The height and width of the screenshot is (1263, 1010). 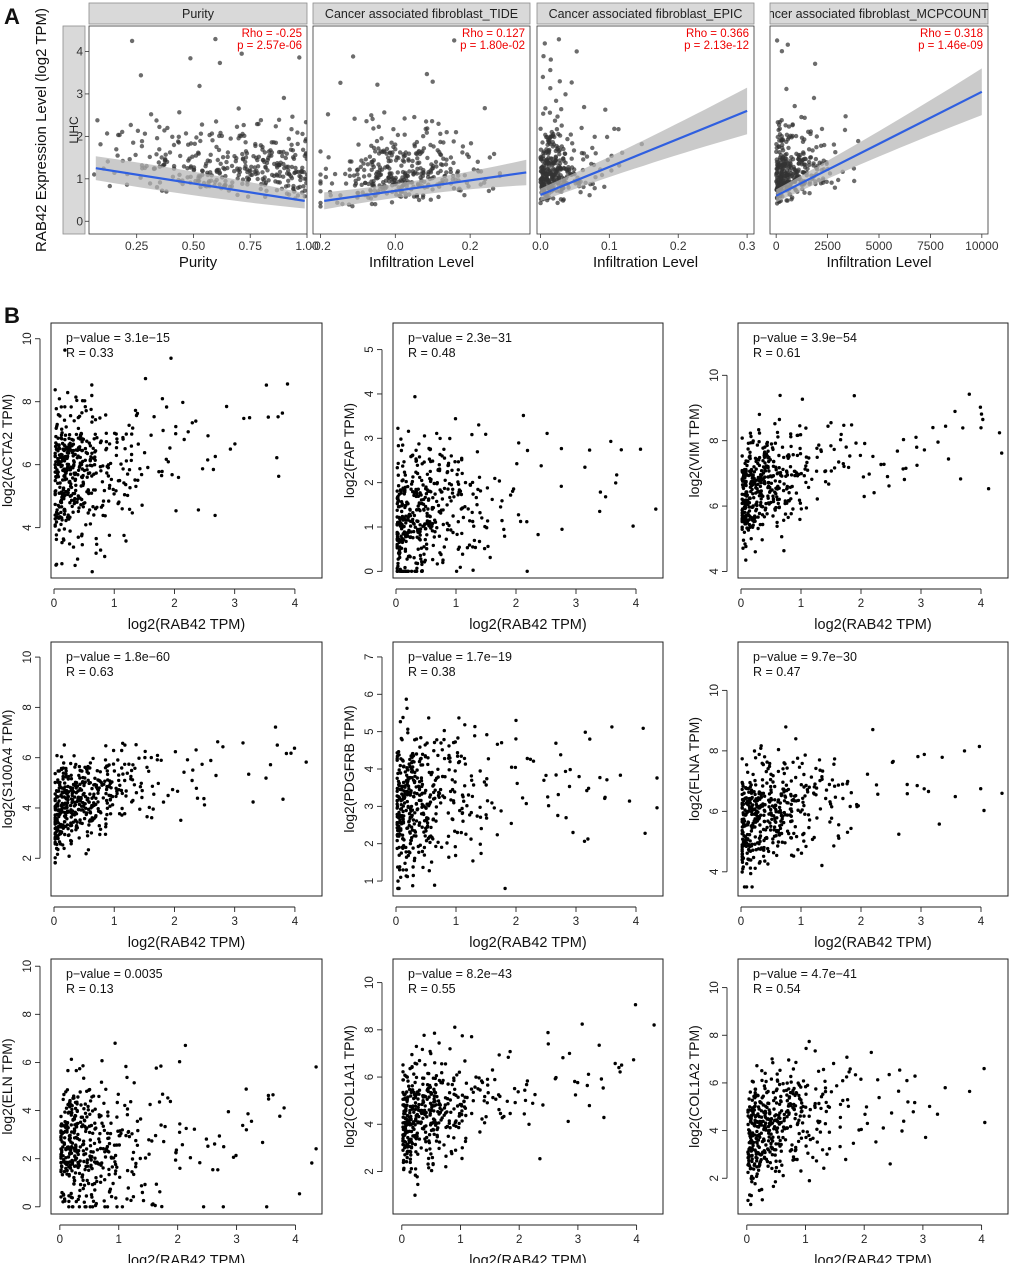 What do you see at coordinates (645, 262) in the screenshot?
I see `x-axis-title: Infiltration Level` at bounding box center [645, 262].